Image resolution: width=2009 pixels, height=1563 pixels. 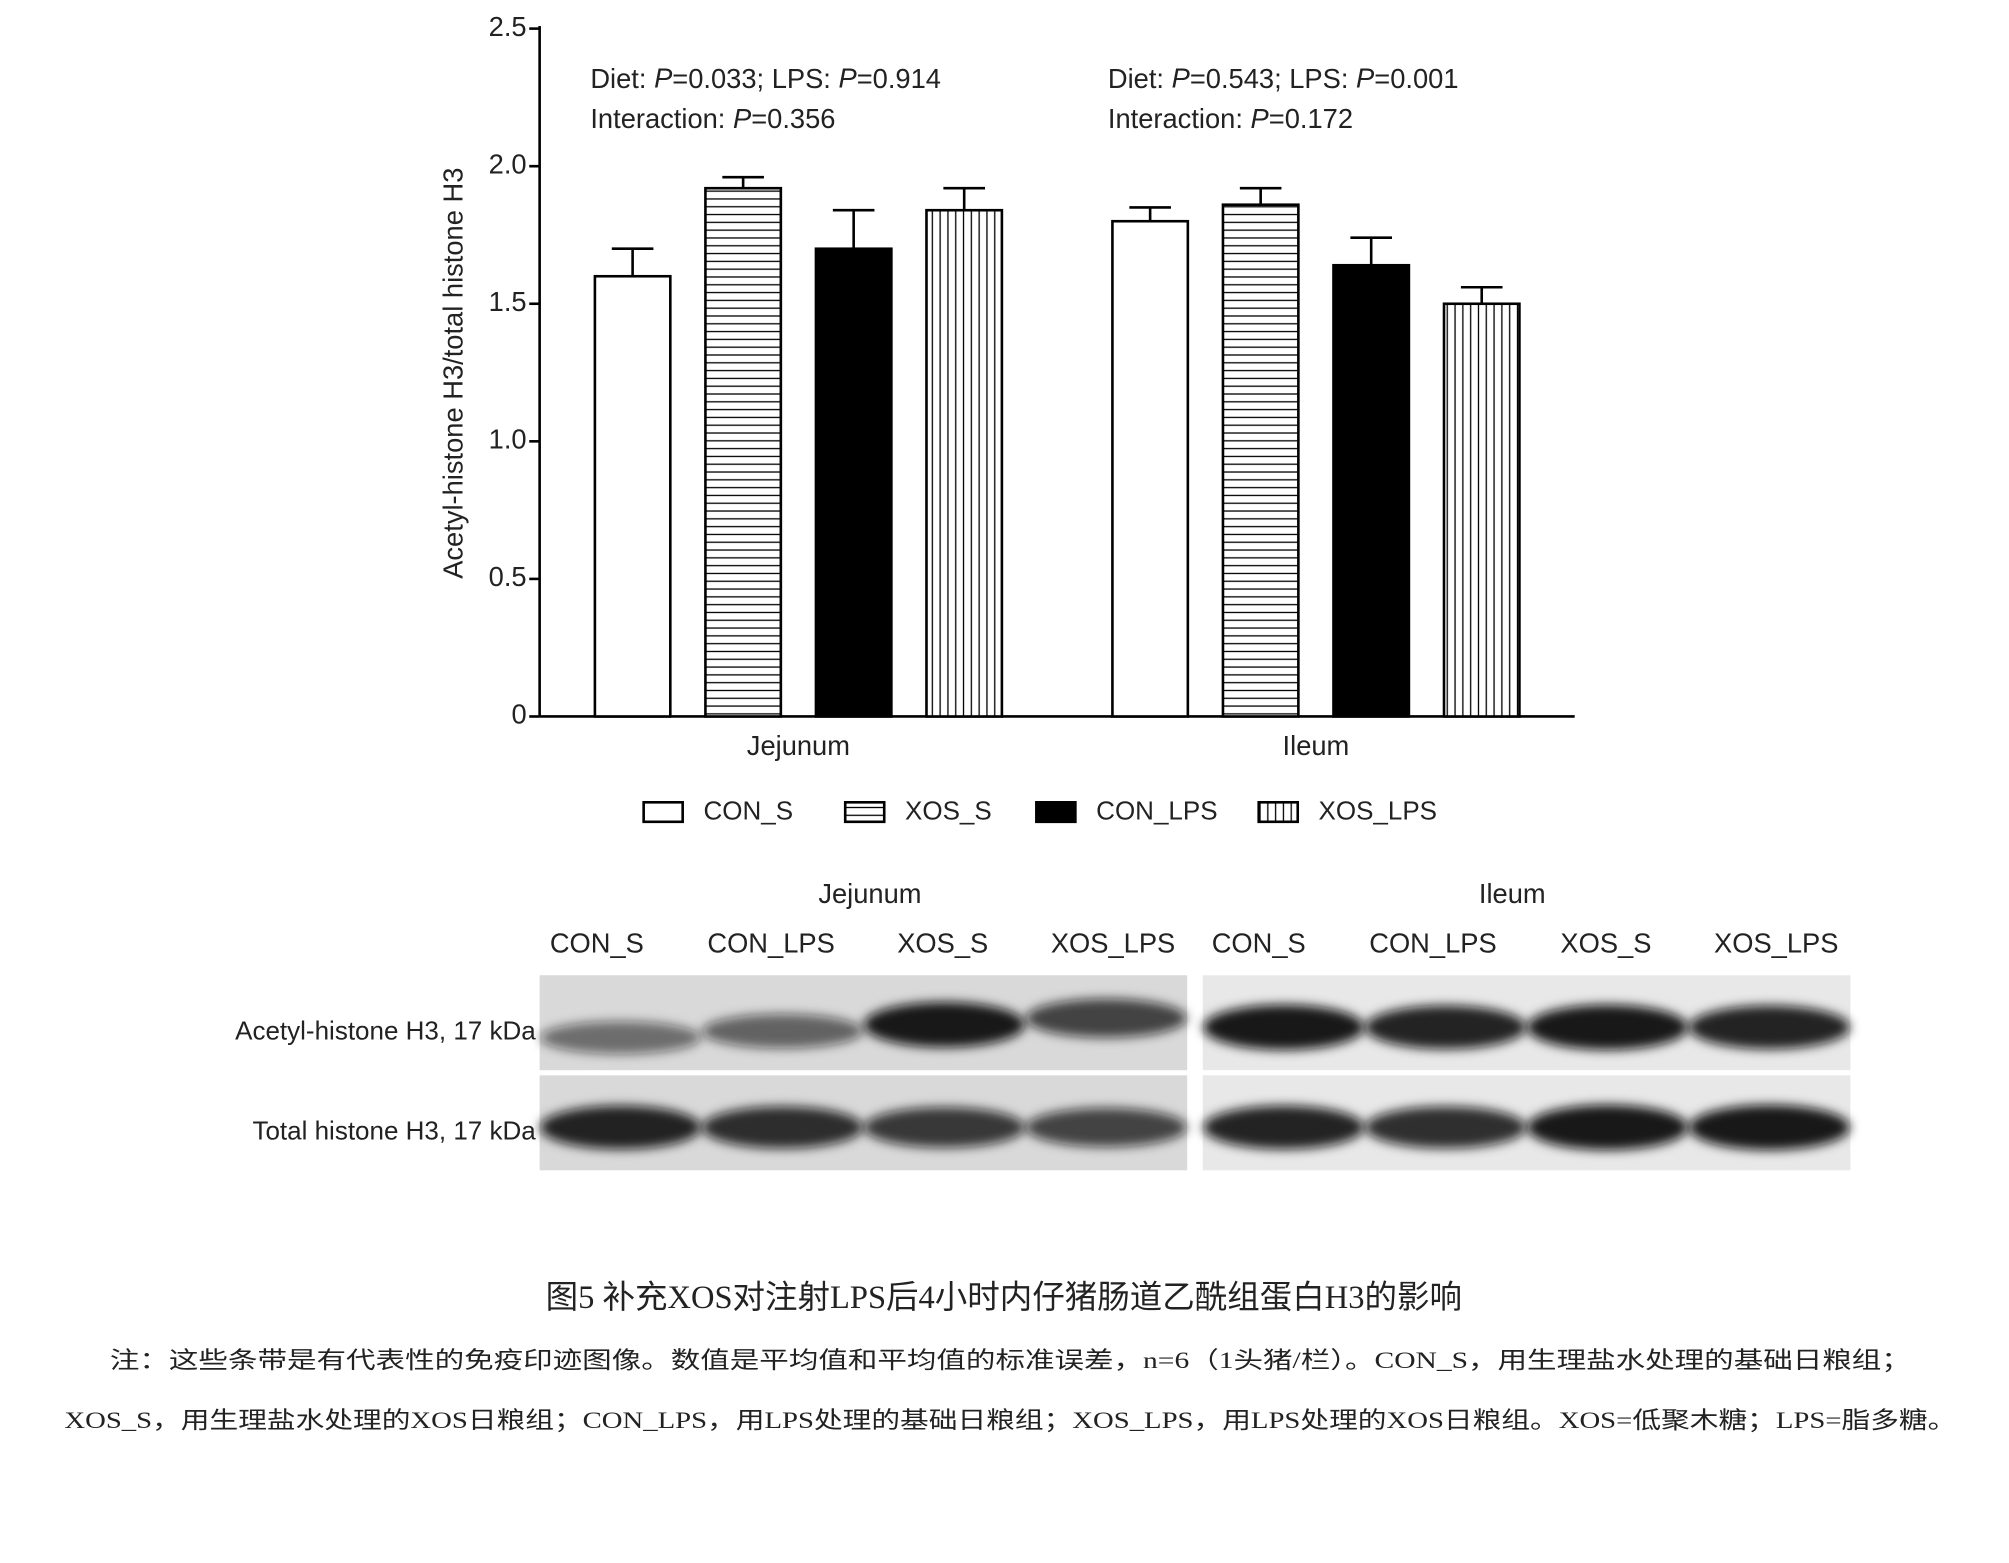 I want to click on legend-label: CON_S, so click(x=748, y=811).